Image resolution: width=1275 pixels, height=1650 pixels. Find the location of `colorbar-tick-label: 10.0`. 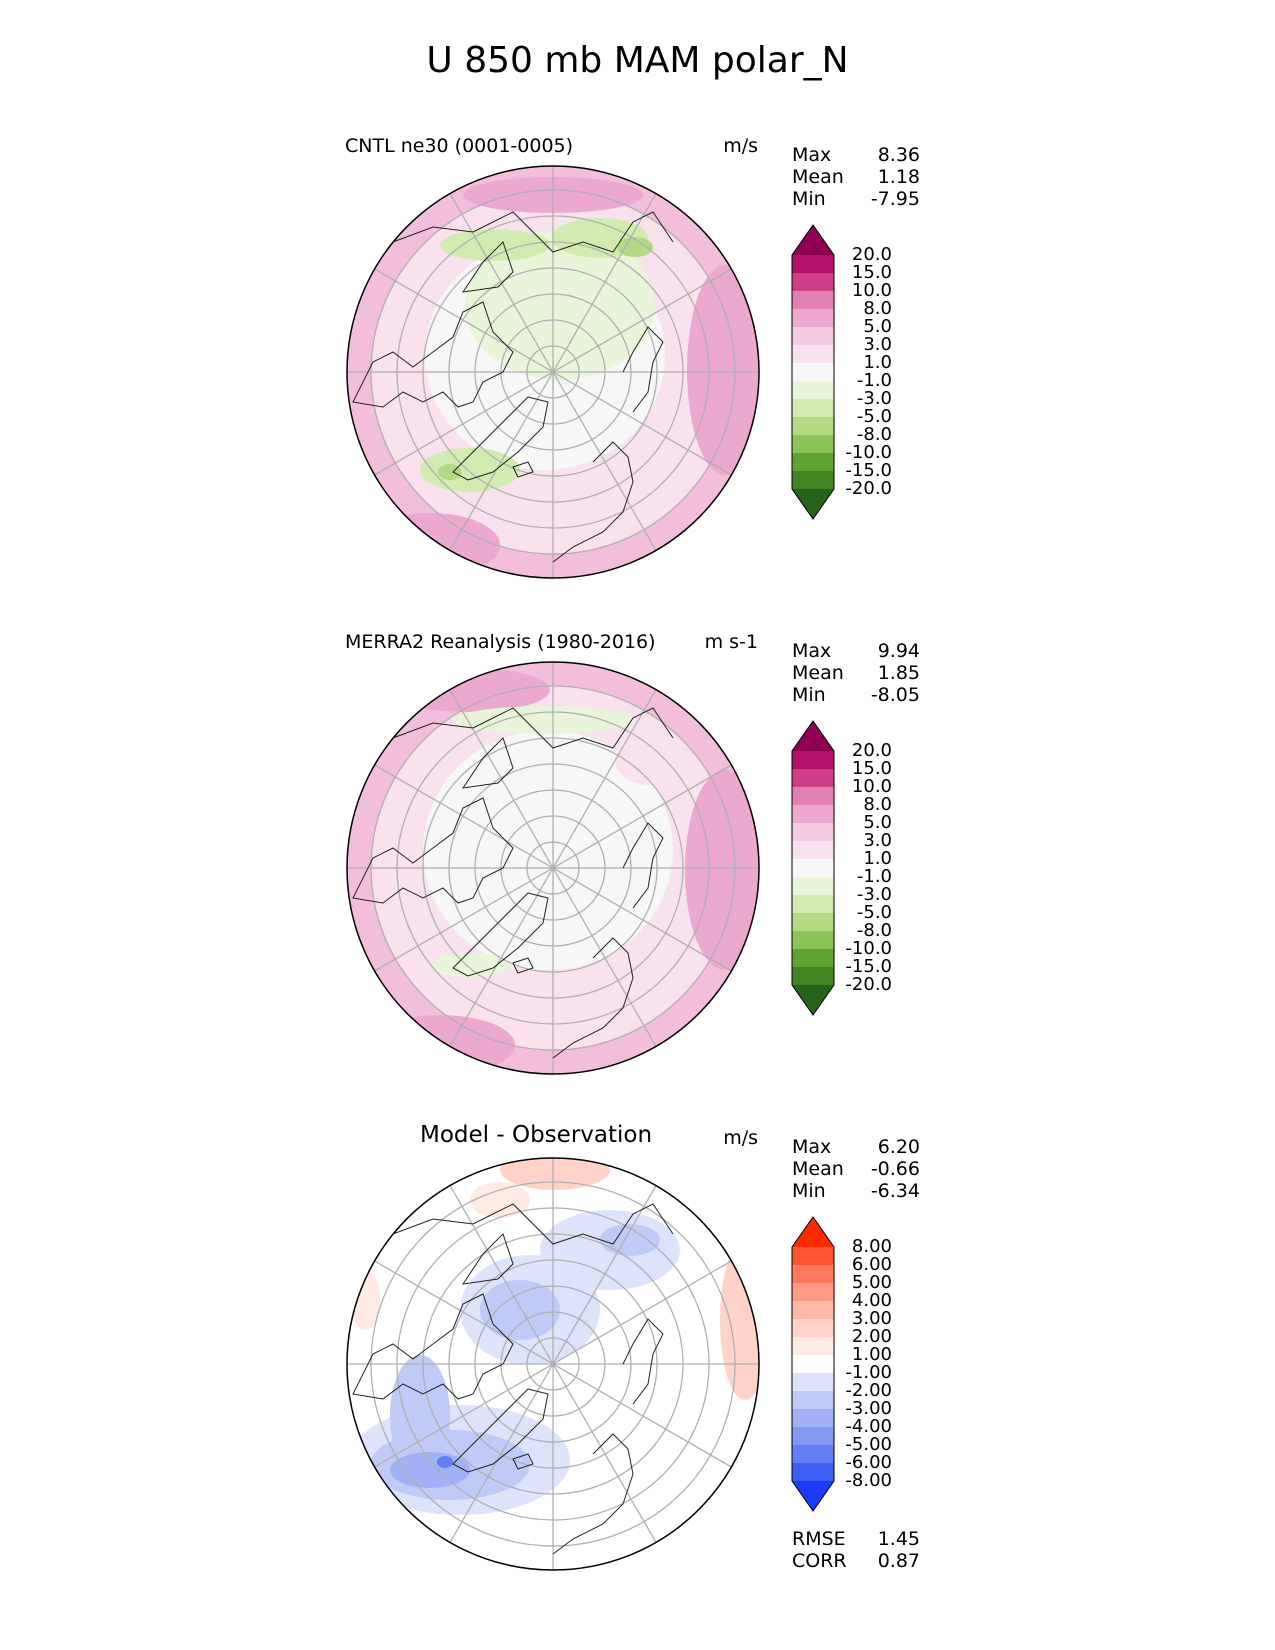

colorbar-tick-label: 10.0 is located at coordinates (871, 786).